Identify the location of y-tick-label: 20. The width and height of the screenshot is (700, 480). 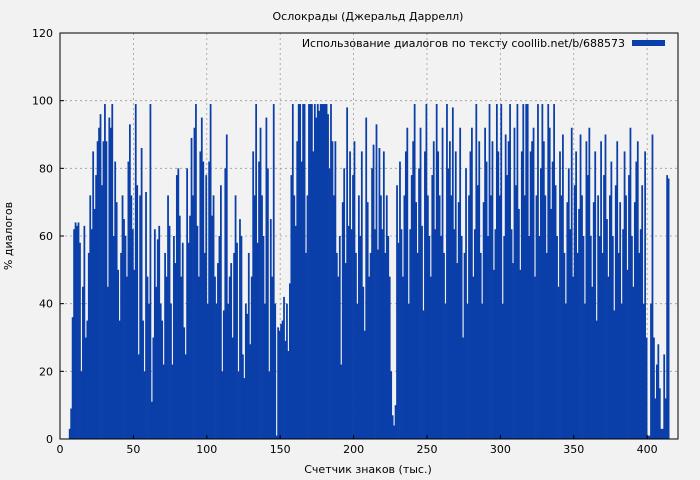
(46, 371).